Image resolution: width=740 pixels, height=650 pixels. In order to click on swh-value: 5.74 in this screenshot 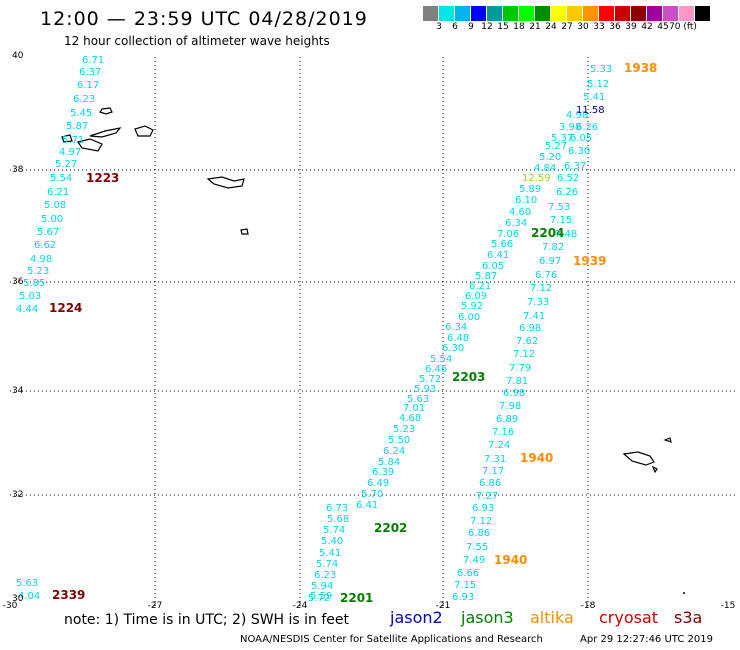, I will do `click(334, 530)`.